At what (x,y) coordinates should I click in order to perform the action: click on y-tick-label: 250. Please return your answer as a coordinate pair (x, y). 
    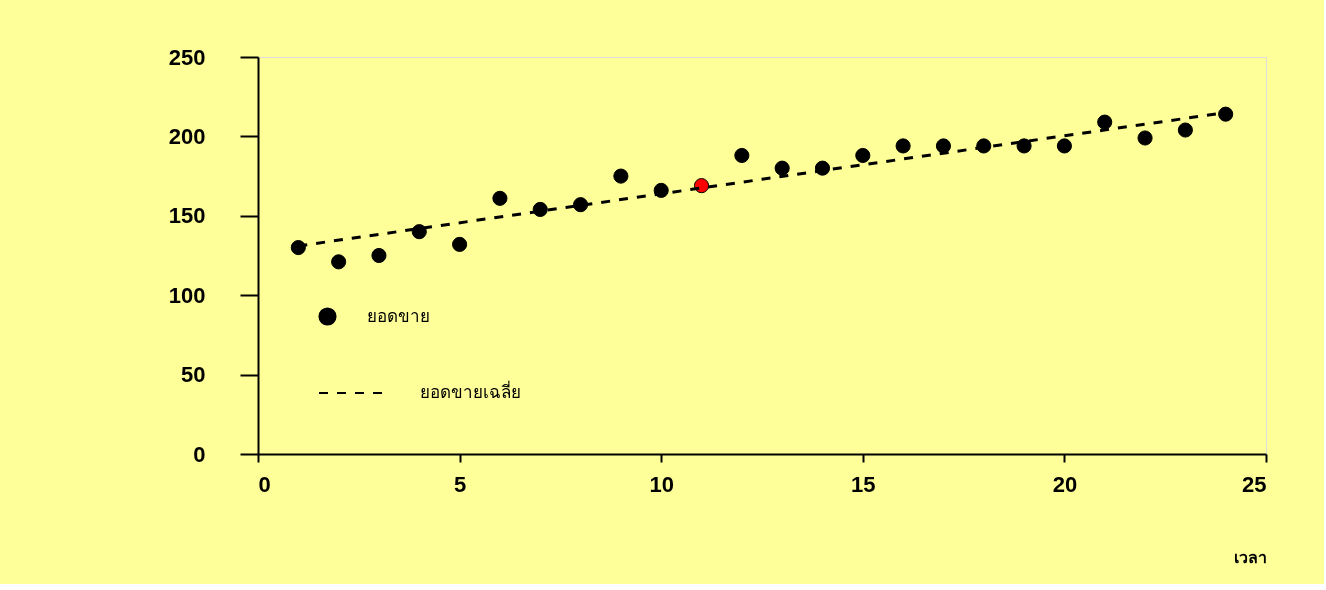
    Looking at the image, I should click on (187, 57).